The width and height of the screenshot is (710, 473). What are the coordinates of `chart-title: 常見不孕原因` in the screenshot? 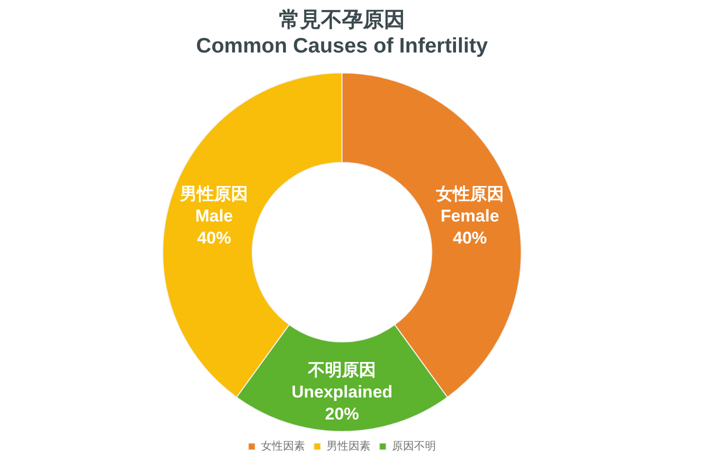 It's located at (342, 20).